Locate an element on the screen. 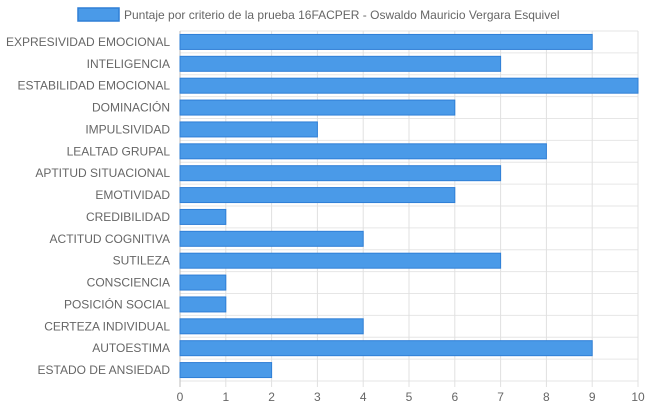  x-tick-label: 4 is located at coordinates (363, 397).